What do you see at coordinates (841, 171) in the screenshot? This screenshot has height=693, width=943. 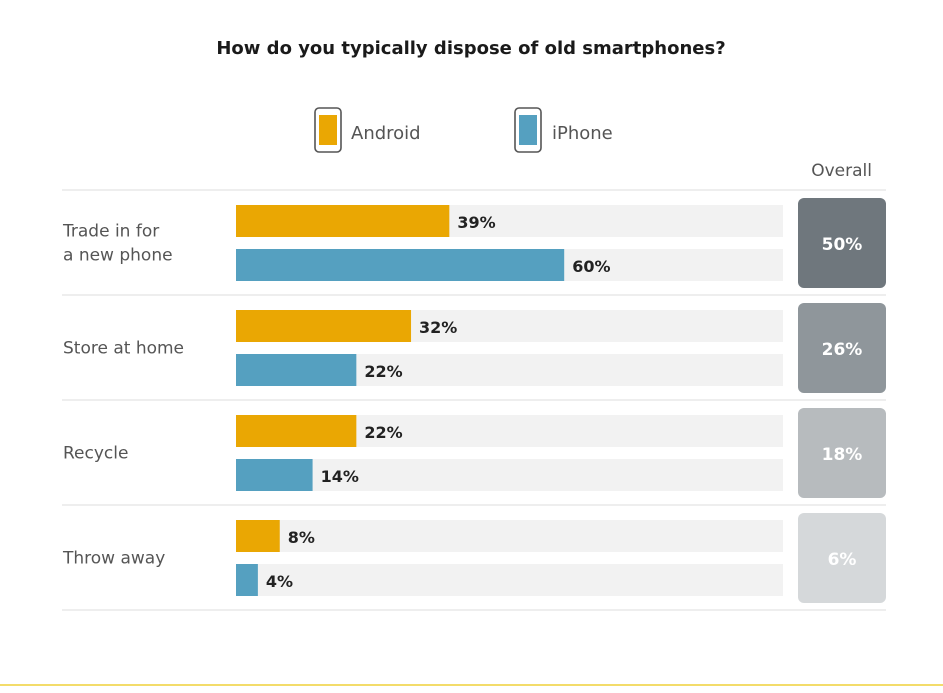 I see `overall-header: Overall` at bounding box center [841, 171].